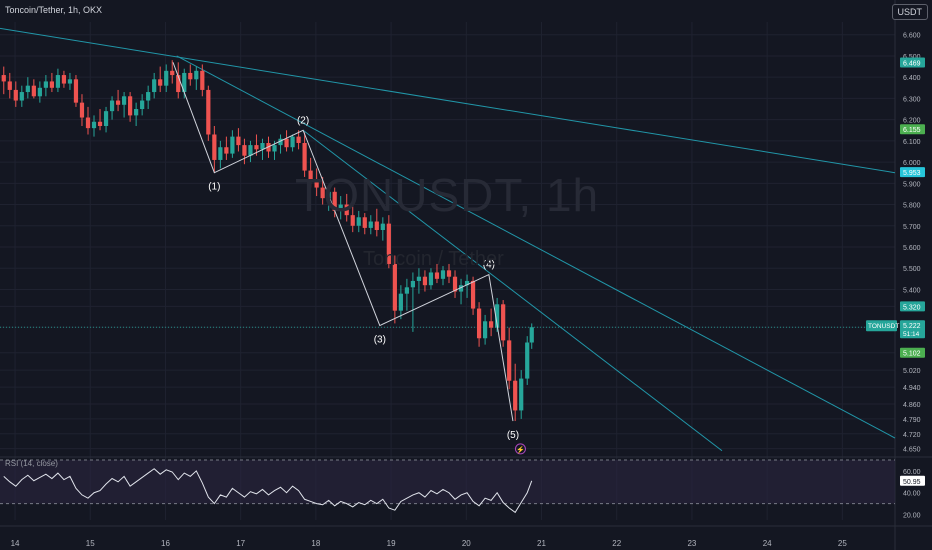 The height and width of the screenshot is (550, 932). Describe the element at coordinates (691, 543) in the screenshot. I see `time-tick-label: 23` at that location.